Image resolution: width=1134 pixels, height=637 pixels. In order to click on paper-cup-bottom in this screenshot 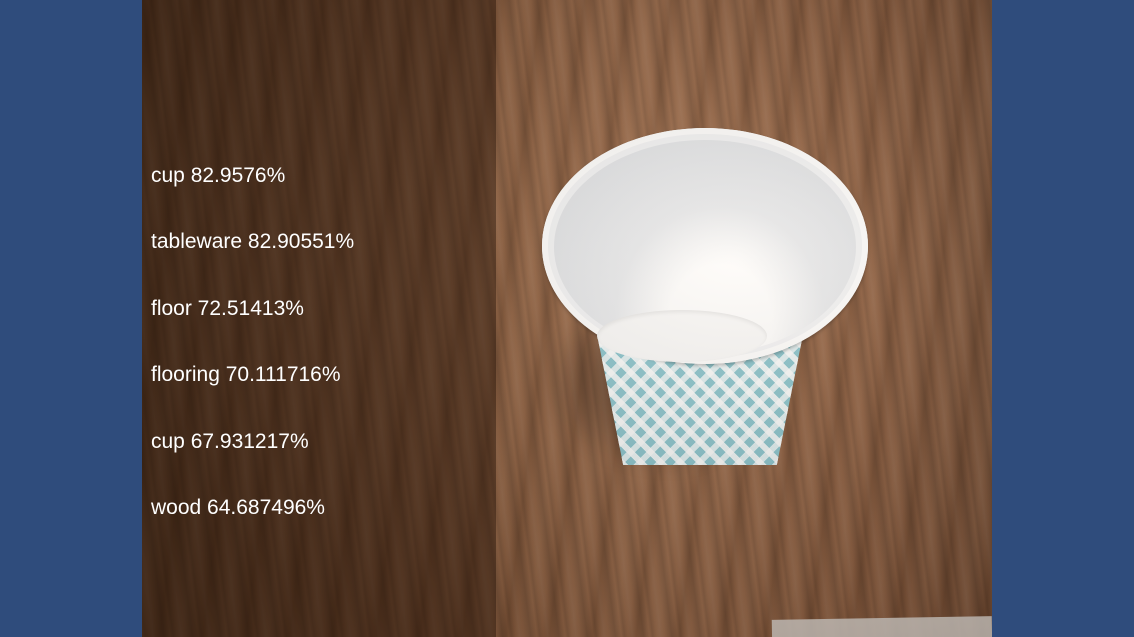, I will do `click(682, 336)`.